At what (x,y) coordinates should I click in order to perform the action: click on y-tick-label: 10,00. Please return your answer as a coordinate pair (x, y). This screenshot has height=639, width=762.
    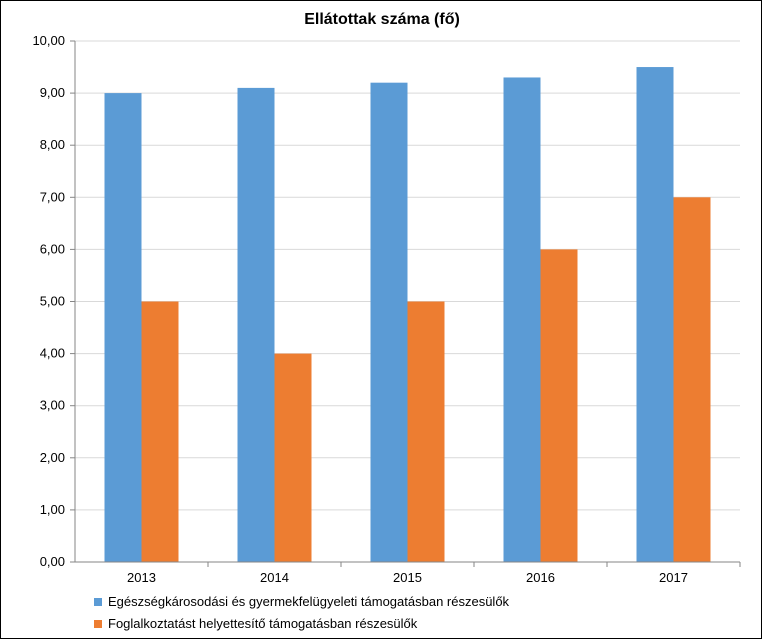
    Looking at the image, I should click on (48, 40).